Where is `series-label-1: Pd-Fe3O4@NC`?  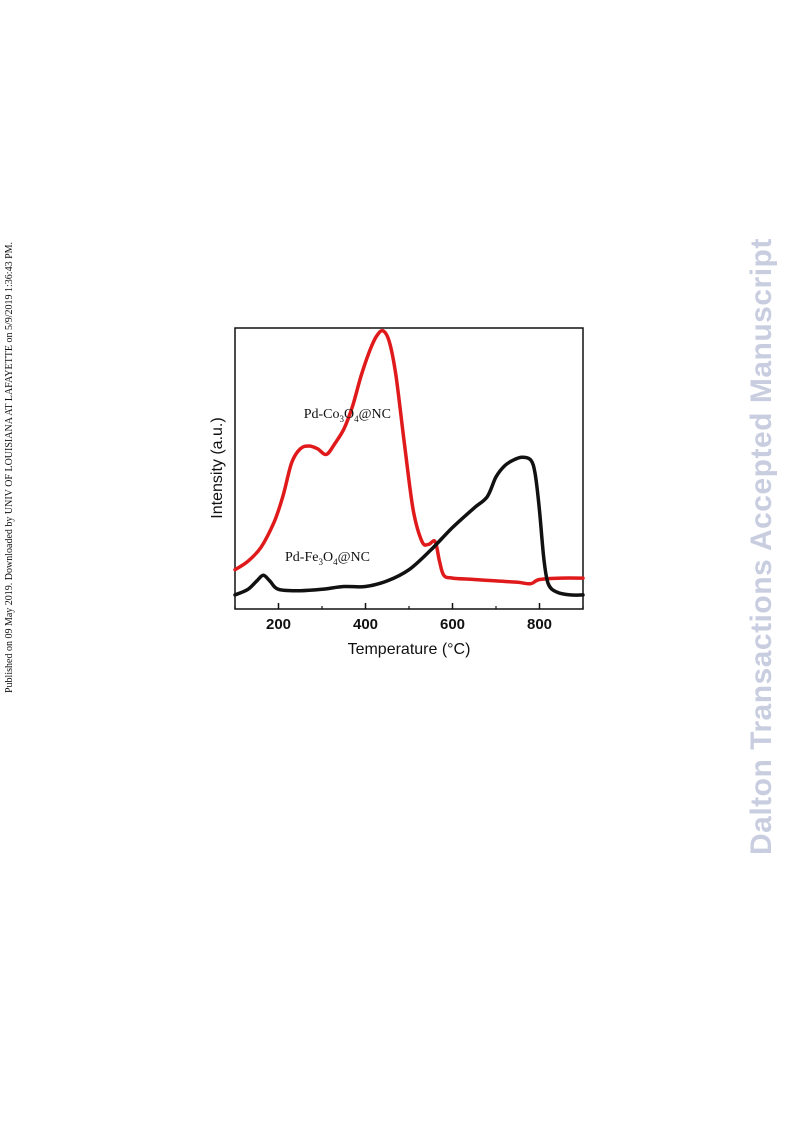
series-label-1: Pd-Fe3O4@NC is located at coordinates (327, 558).